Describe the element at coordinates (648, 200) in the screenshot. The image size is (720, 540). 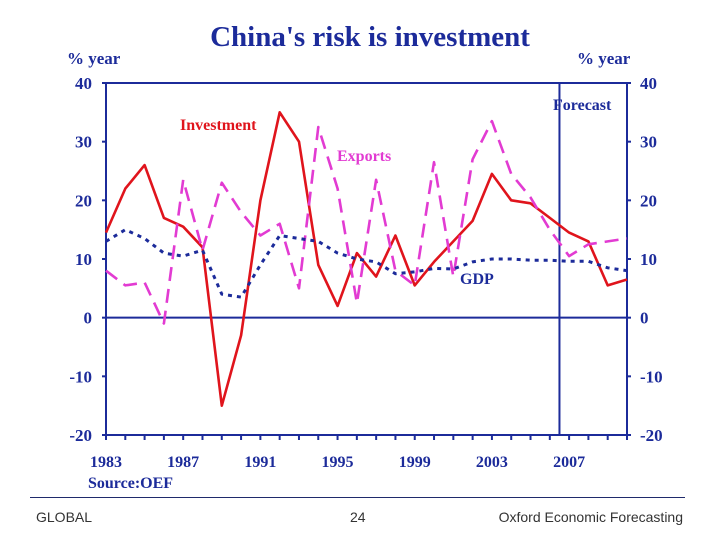
I see `y-tick-label-right: 20` at that location.